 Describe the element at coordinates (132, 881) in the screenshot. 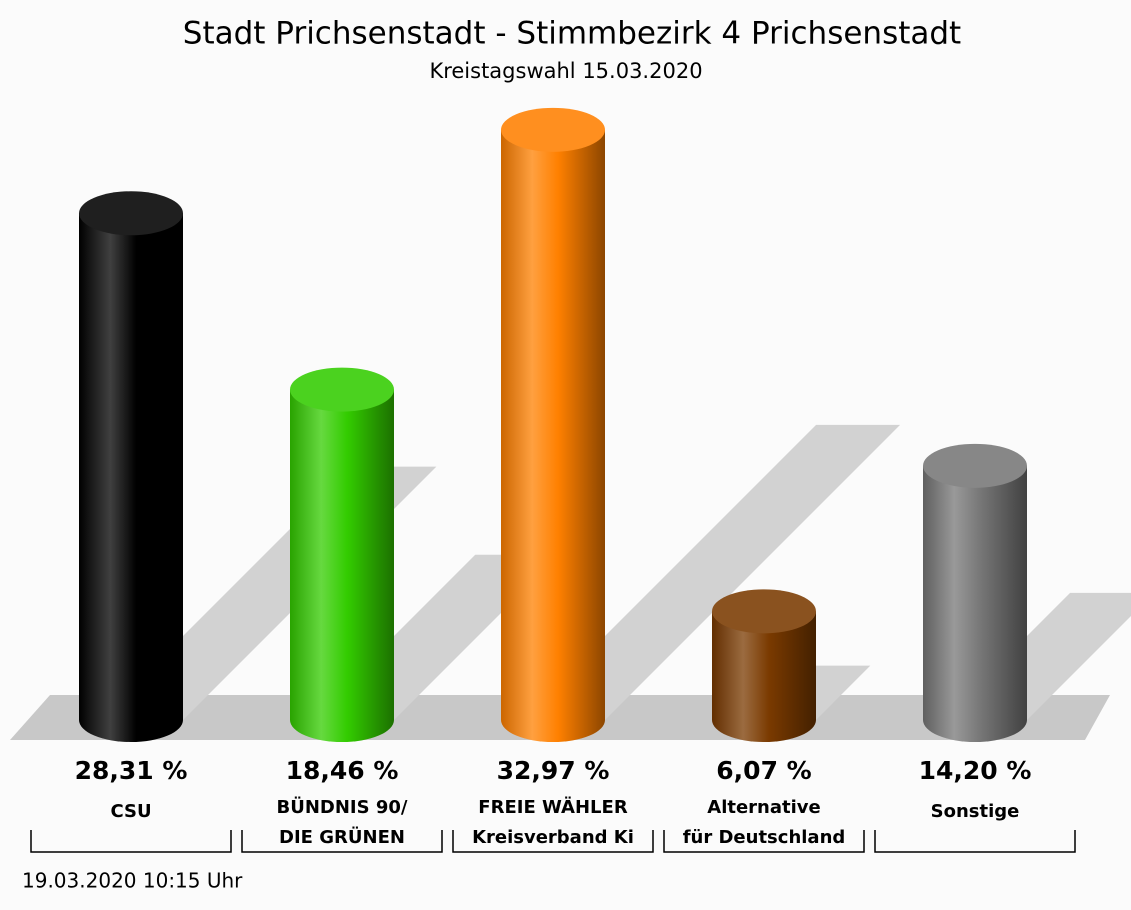

I see `footer: 19.03.2020 10:15 Uhr` at that location.